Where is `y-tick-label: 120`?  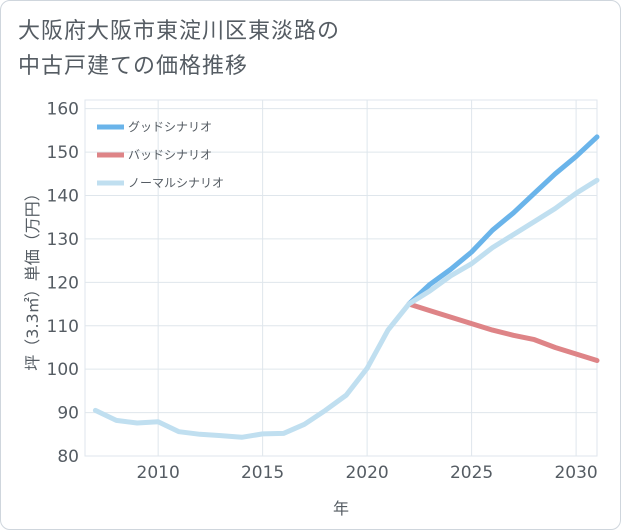
y-tick-label: 120 is located at coordinates (63, 283).